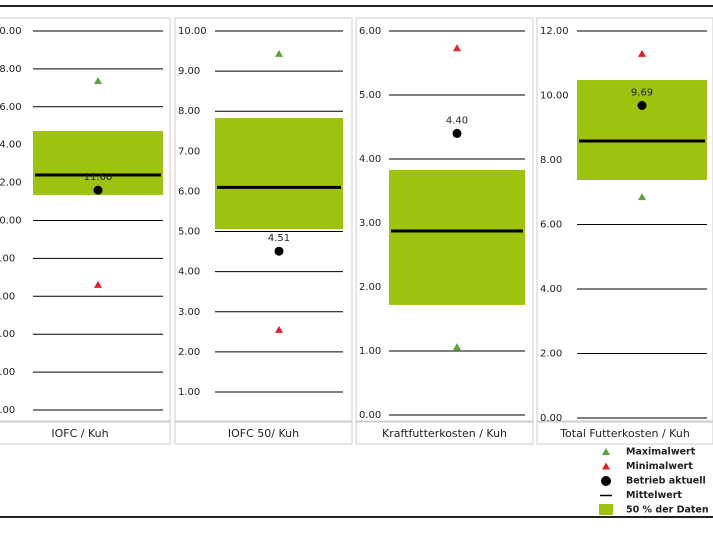 The width and height of the screenshot is (713, 534). What do you see at coordinates (661, 452) in the screenshot?
I see `legend-label: Maximalwert` at bounding box center [661, 452].